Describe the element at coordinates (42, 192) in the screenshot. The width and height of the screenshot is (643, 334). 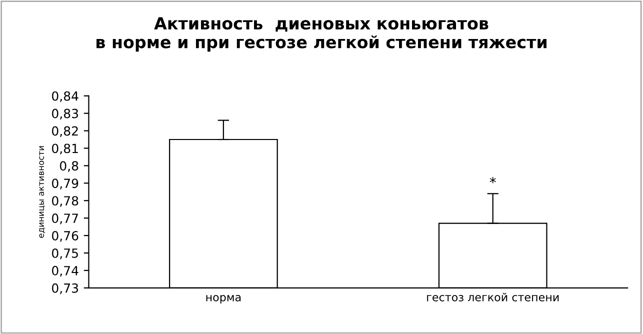
I see `y-axis-title: единицы активности` at that location.